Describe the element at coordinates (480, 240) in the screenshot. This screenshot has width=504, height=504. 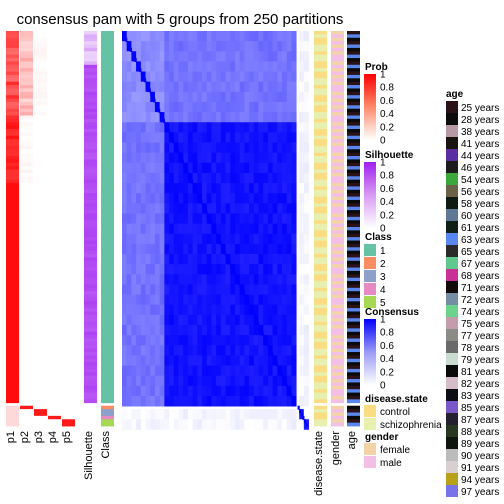
I see `legend-age-label: 63 years` at that location.